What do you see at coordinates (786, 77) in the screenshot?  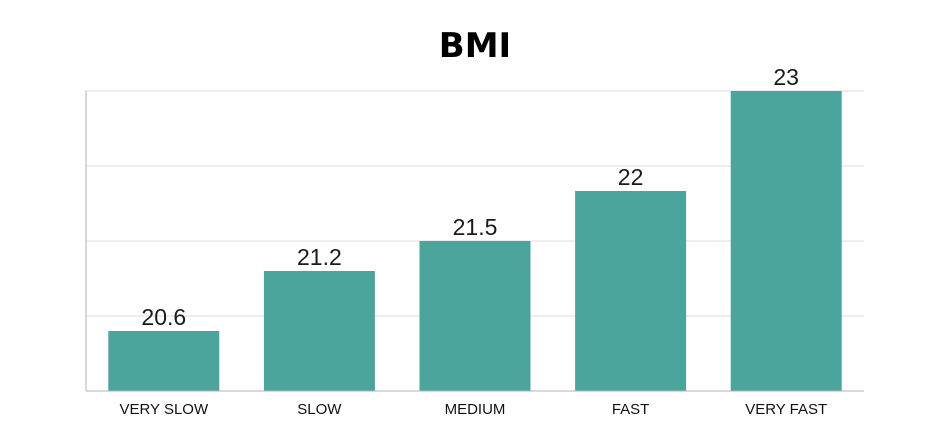 I see `bar-value-label: 23` at bounding box center [786, 77].